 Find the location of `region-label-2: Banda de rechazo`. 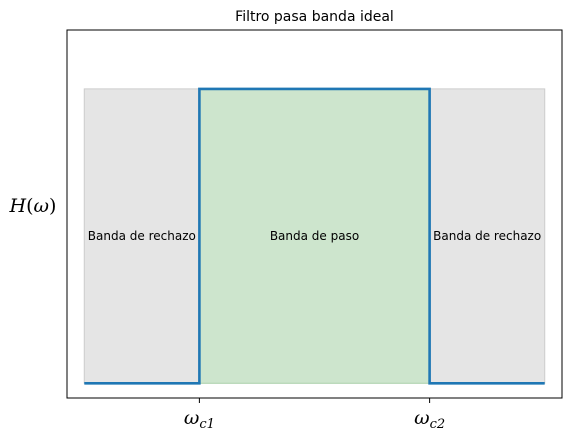

region-label-2: Banda de rechazo is located at coordinates (487, 236).